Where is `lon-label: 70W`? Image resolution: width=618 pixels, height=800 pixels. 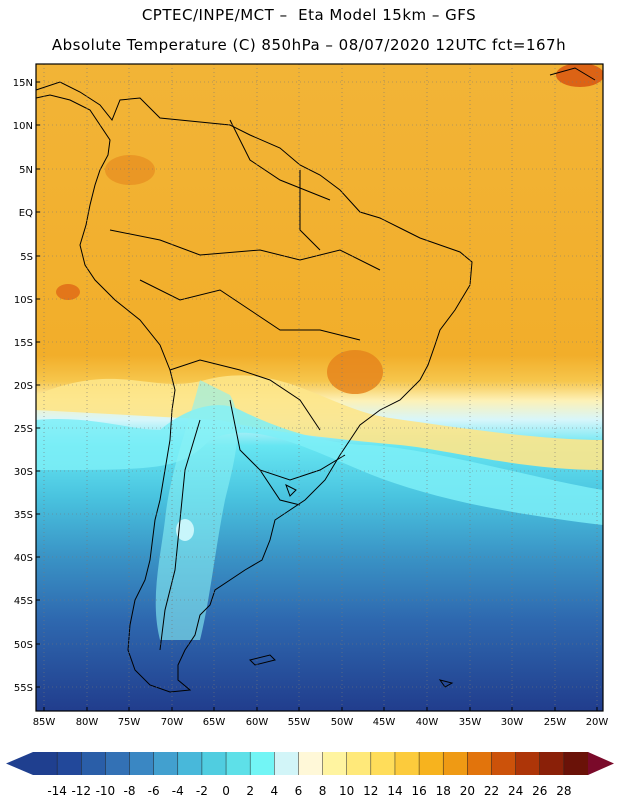
lon-label: 70W is located at coordinates (172, 722).